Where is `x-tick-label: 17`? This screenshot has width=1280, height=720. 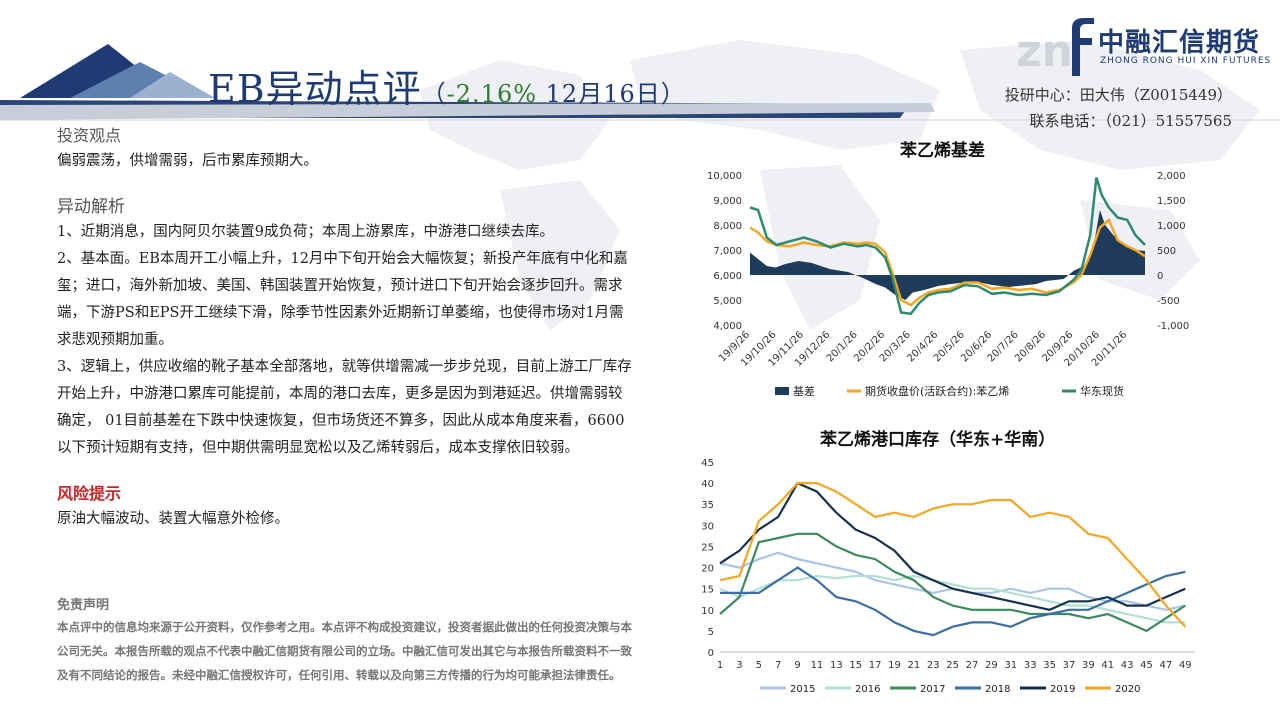 x-tick-label: 17 is located at coordinates (875, 665).